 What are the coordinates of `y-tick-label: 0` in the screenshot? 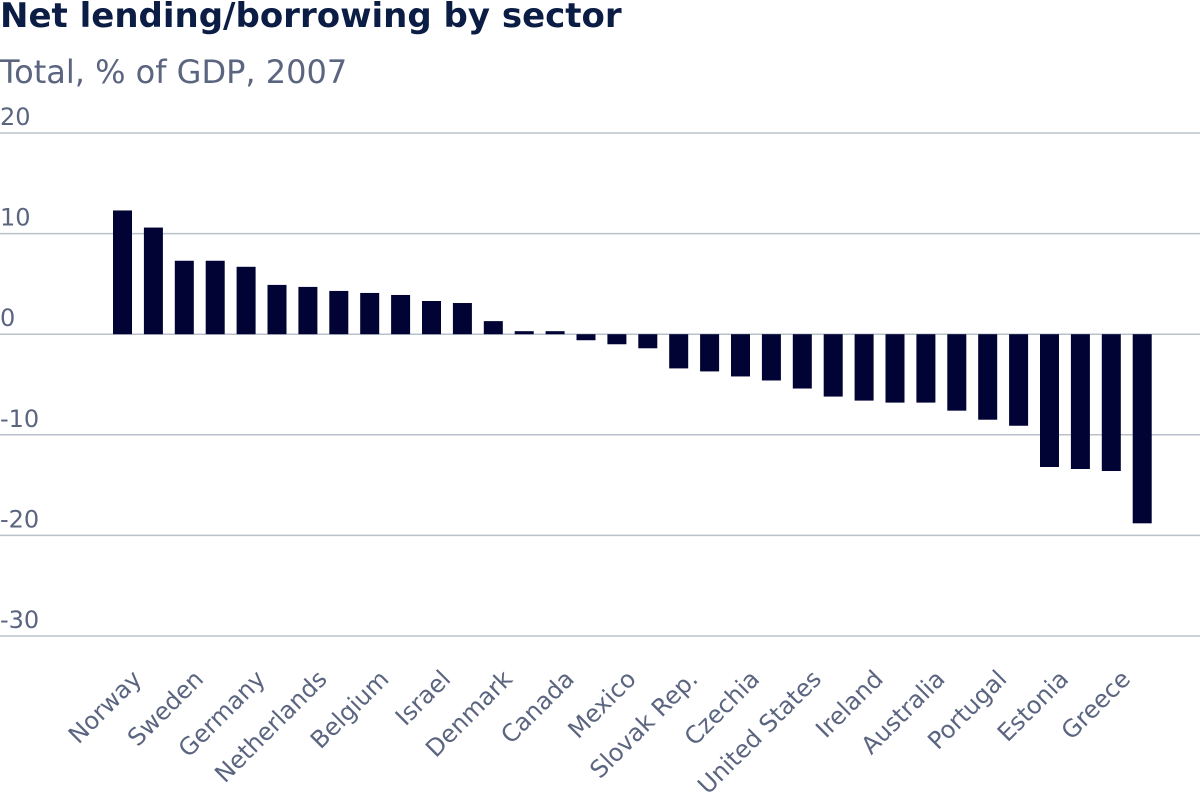 It's located at (7, 318).